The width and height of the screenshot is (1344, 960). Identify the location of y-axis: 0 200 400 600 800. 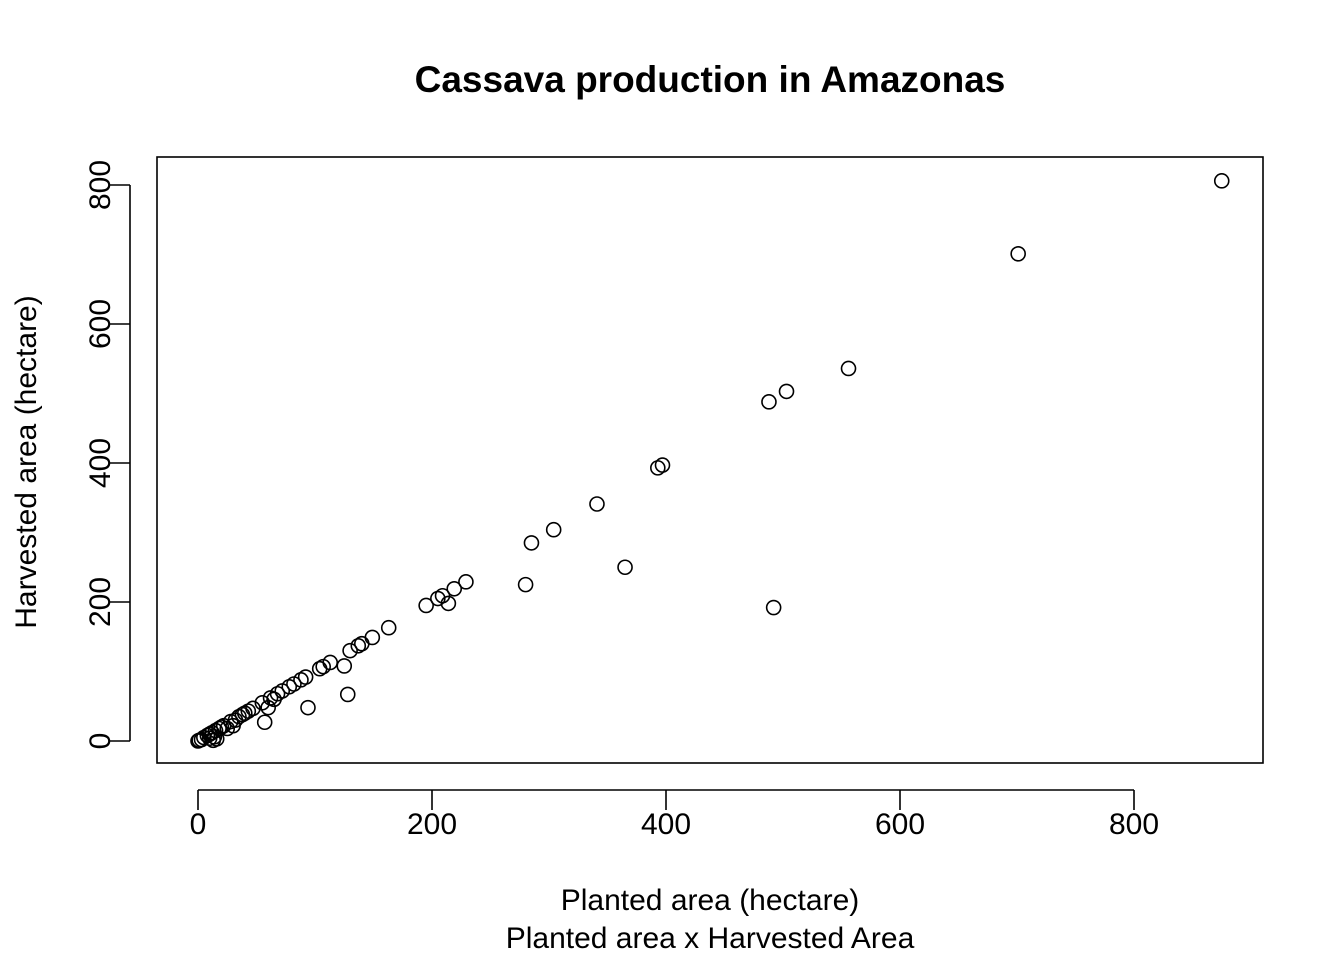
(107, 455).